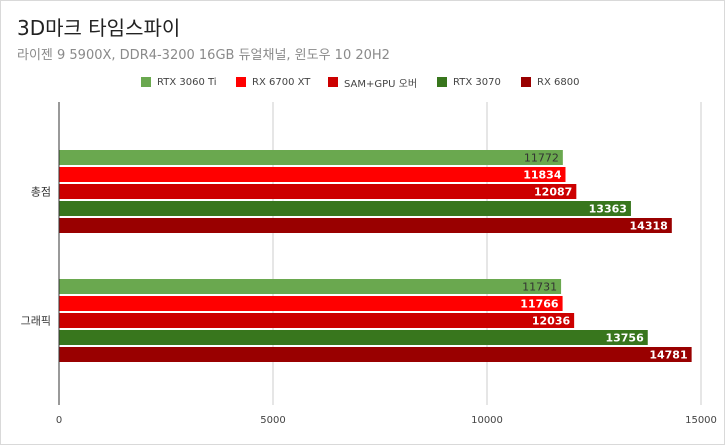  I want to click on x-tick-label: 0, so click(59, 420).